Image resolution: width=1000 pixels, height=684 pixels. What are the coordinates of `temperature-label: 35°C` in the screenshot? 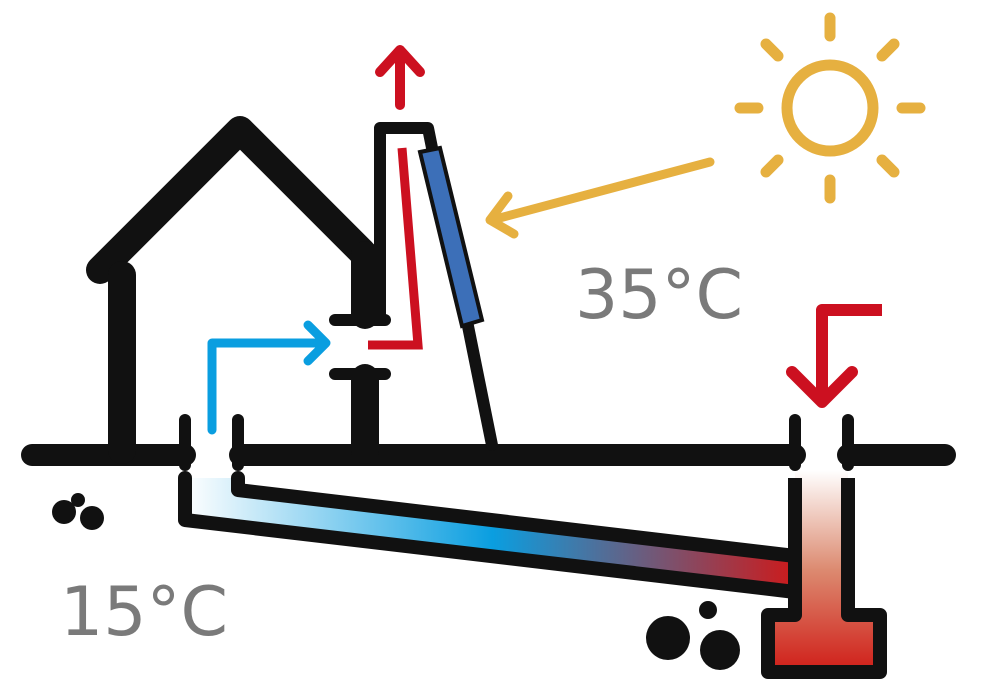 It's located at (659, 295).